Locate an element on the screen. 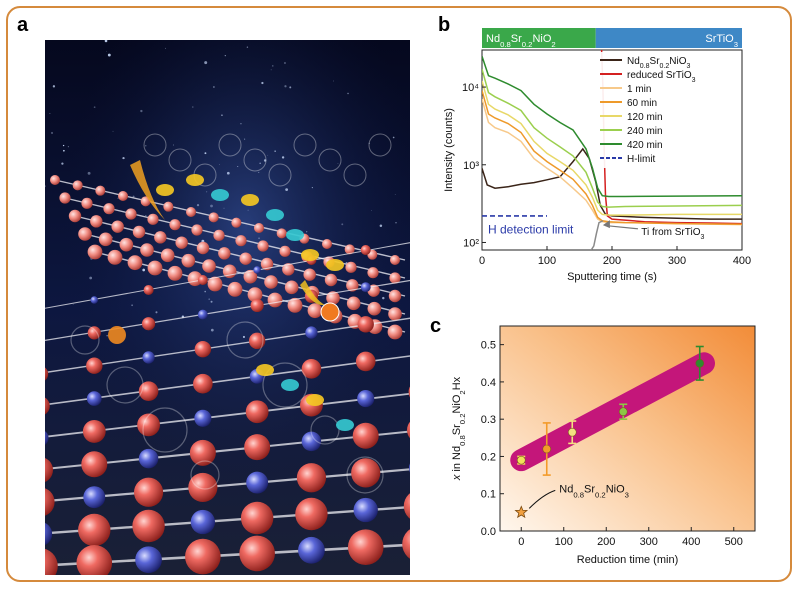  x-tick-label-b: 300 is located at coordinates (677, 261).